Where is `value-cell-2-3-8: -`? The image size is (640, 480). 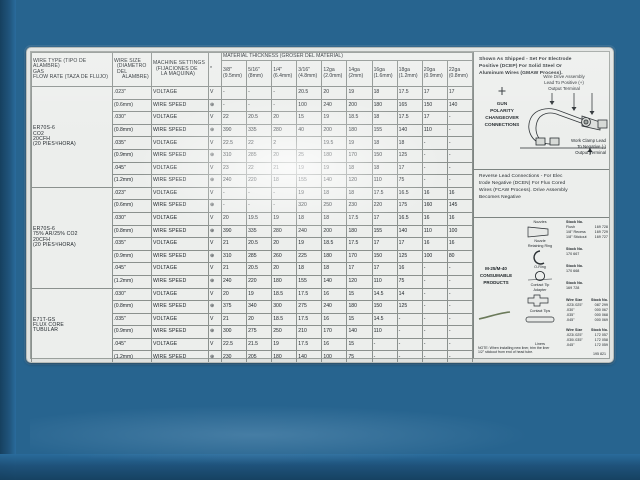 value-cell-2-3-8: - is located at coordinates (434, 332).